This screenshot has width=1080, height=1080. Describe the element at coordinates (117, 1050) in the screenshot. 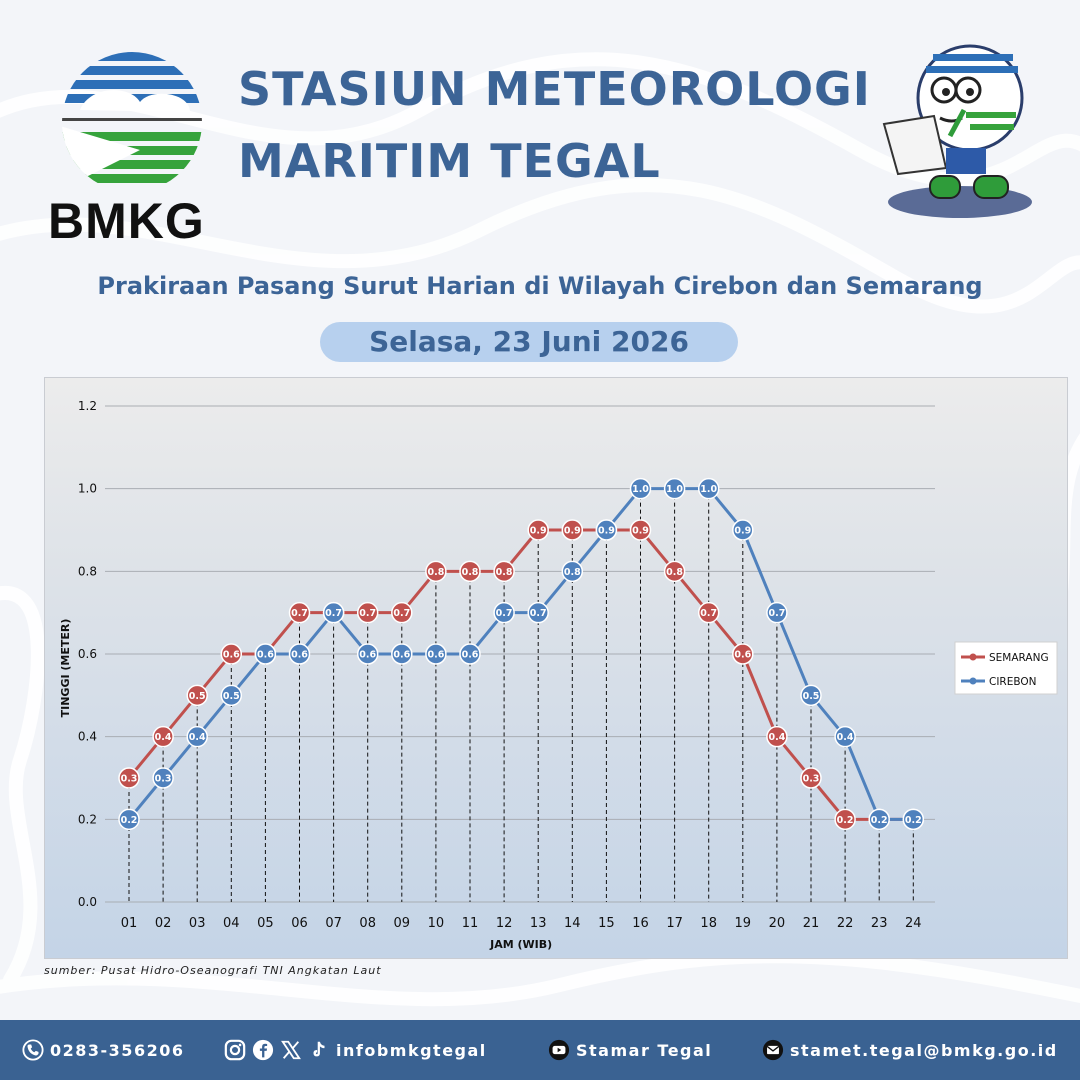

I see `phone-number: 0283-356206` at that location.